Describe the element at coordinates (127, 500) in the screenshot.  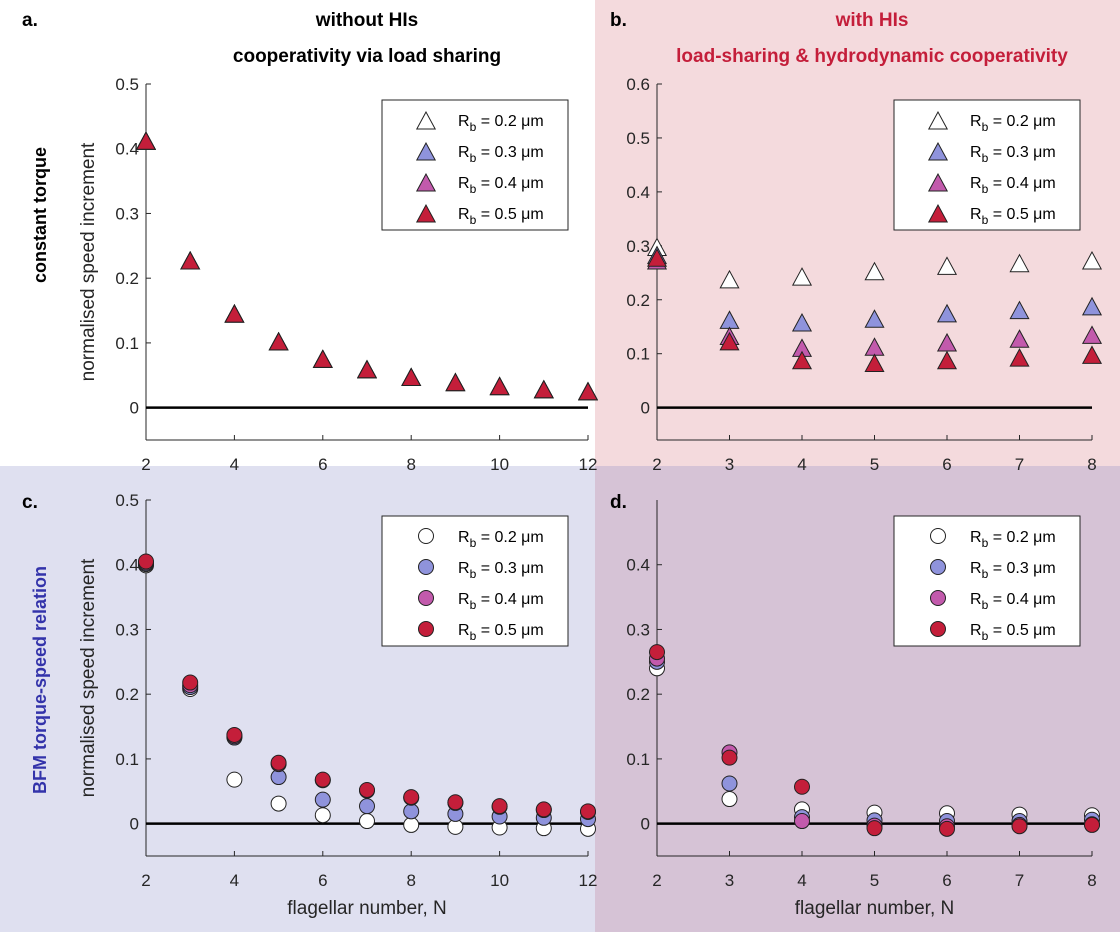
I see `y-tick-label: 0.5` at that location.